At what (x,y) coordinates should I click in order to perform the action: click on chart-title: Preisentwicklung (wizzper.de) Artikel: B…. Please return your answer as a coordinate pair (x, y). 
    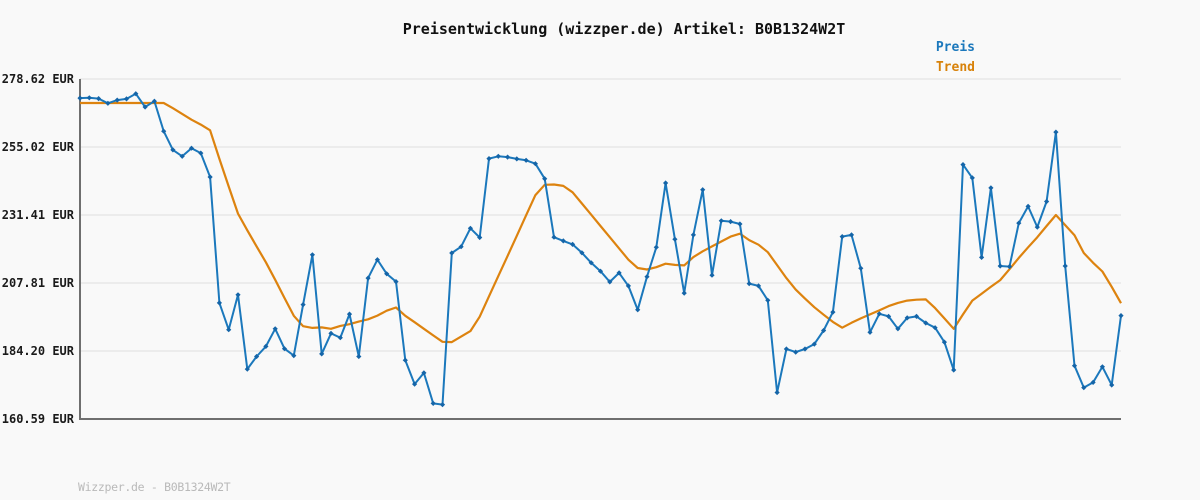
    Looking at the image, I should click on (624, 29).